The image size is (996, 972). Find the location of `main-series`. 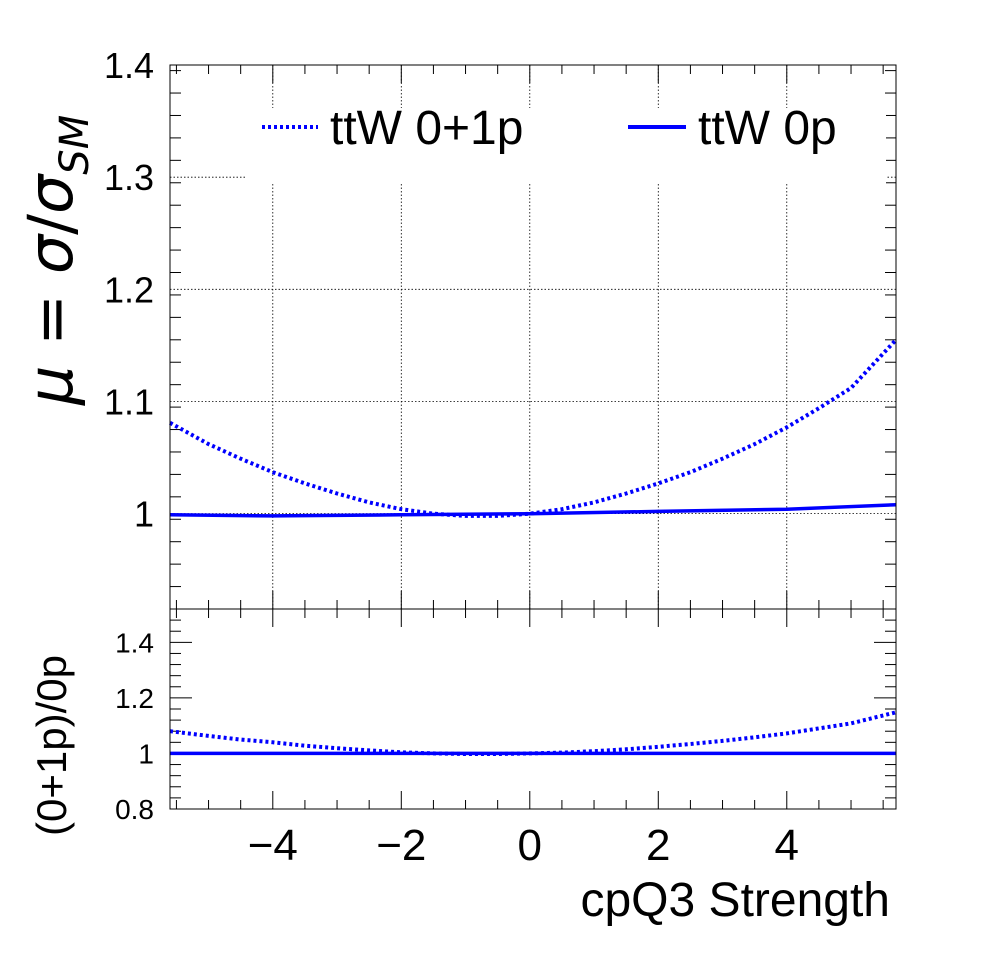

main-series is located at coordinates (533, 428).